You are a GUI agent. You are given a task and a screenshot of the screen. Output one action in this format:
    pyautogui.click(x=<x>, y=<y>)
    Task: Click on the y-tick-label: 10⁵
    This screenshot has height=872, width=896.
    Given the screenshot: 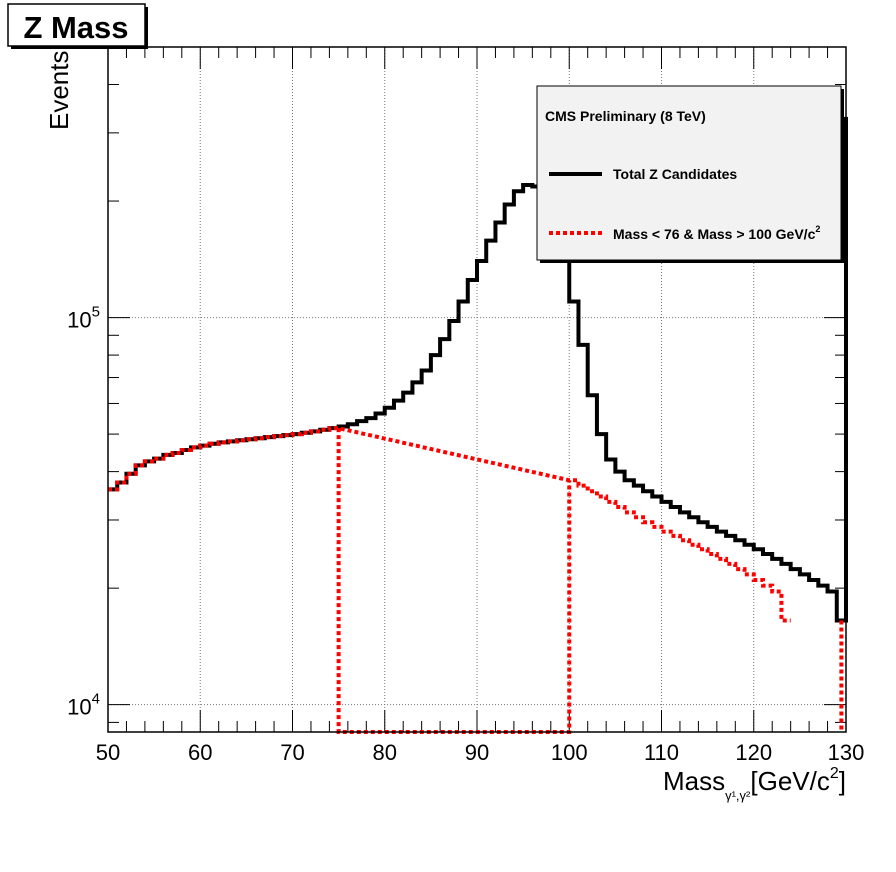 What is the action you would take?
    pyautogui.click(x=83, y=318)
    